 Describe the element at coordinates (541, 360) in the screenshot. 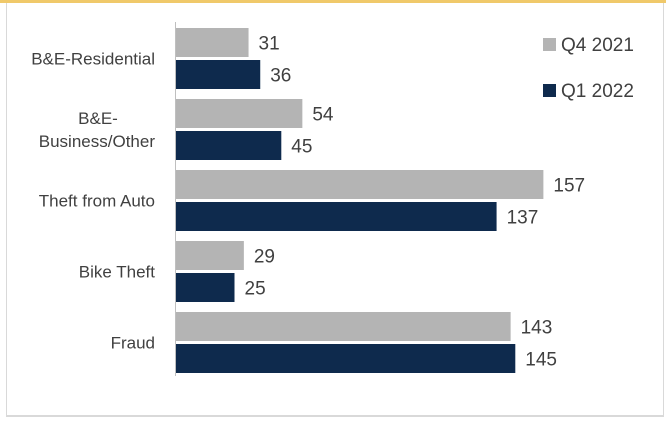

I see `value-label-1-4: 145` at that location.